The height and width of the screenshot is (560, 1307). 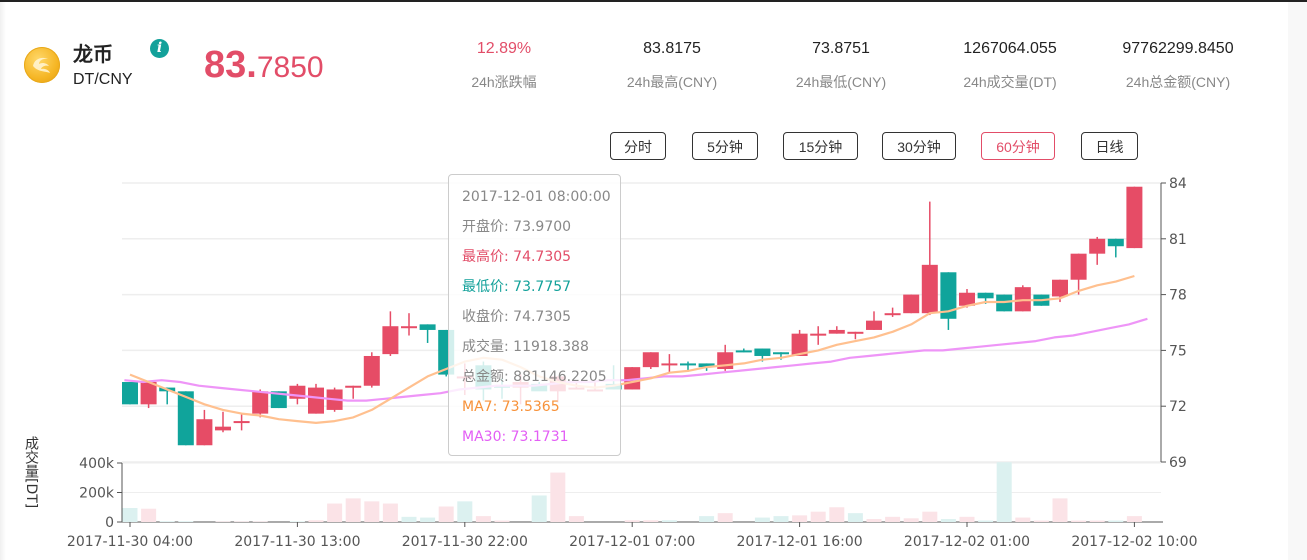 What do you see at coordinates (725, 146) in the screenshot?
I see `period-button-5min: 5分钟` at bounding box center [725, 146].